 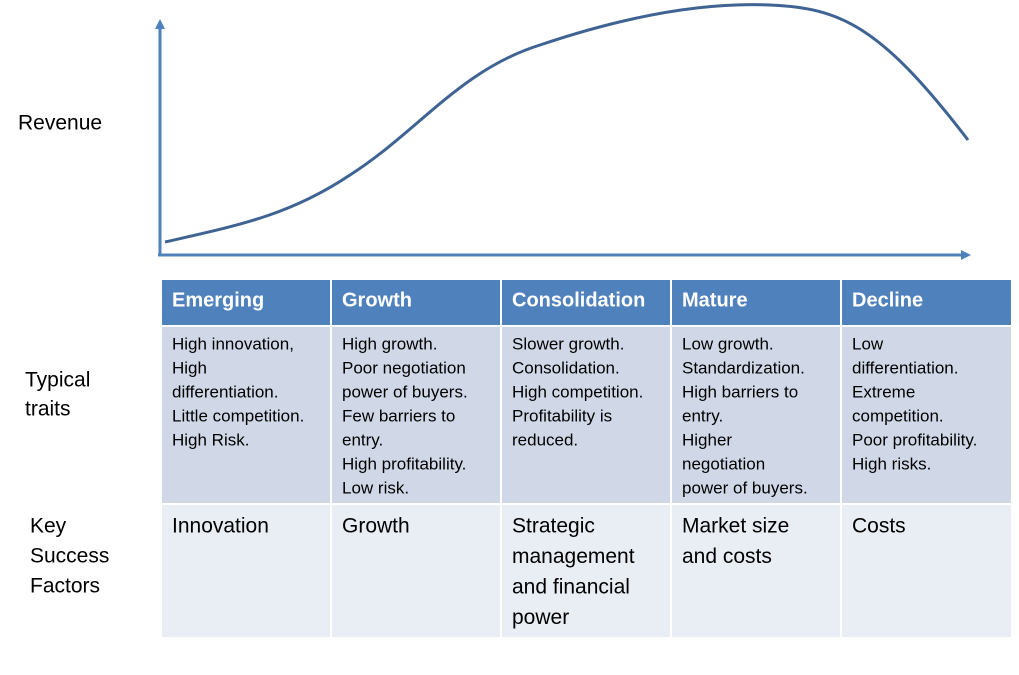 I want to click on header-text: Consolidation, so click(x=578, y=300).